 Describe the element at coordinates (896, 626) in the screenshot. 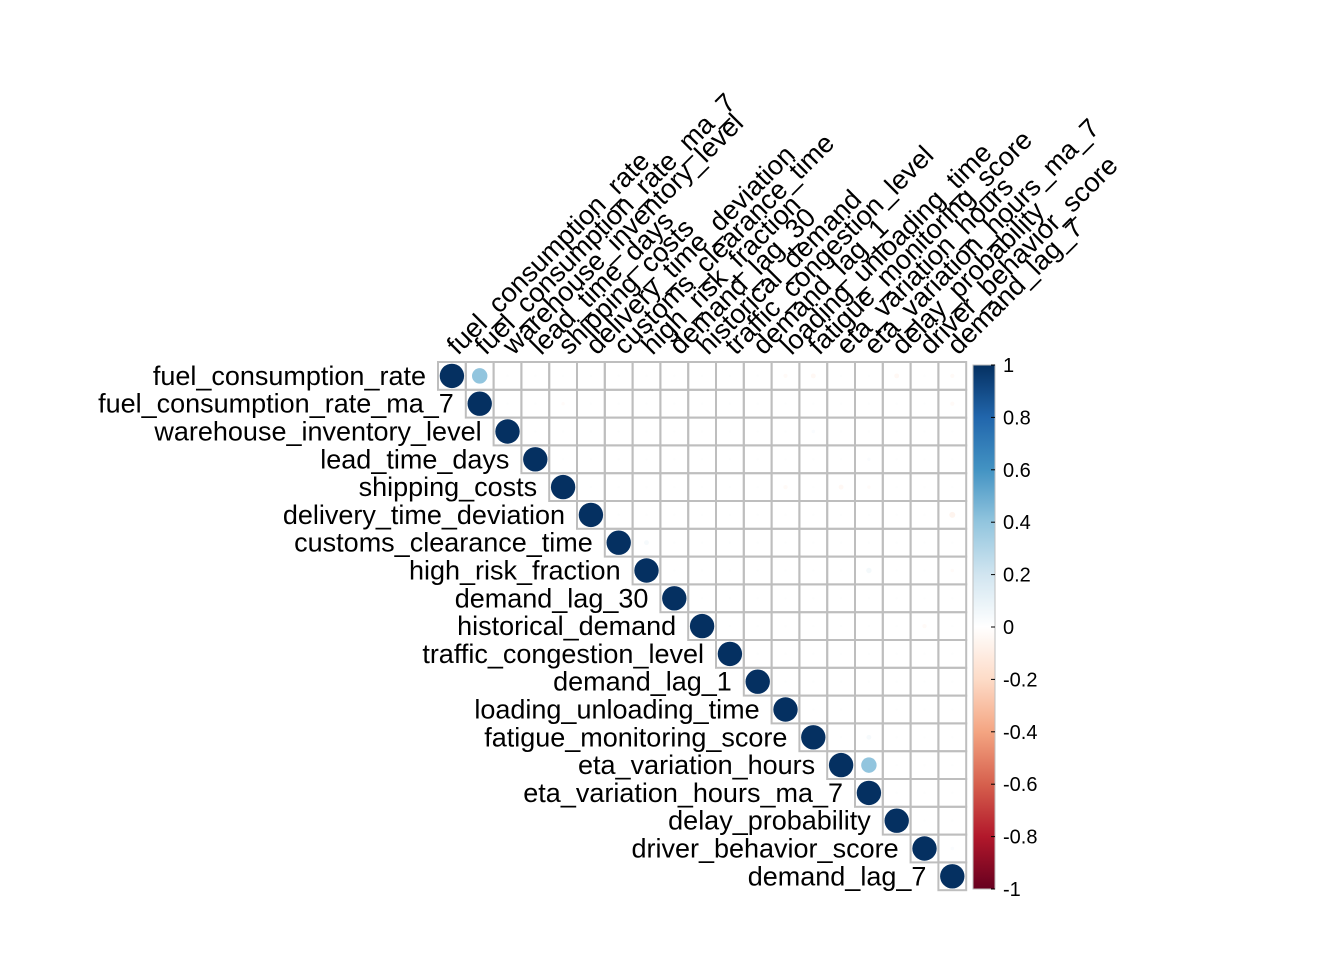

I see `corr-point-historical_demand-delay_probability` at that location.